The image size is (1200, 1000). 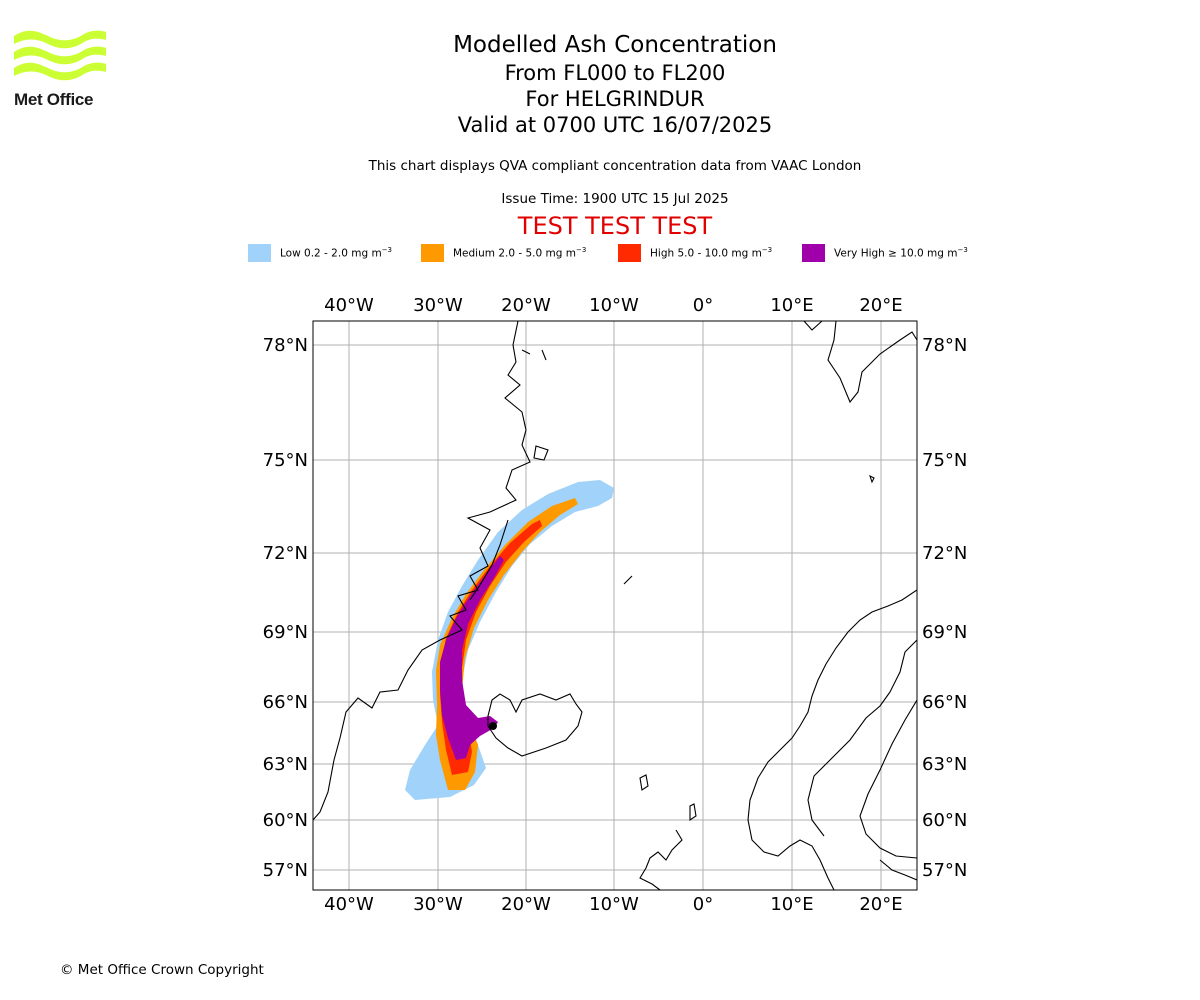 I want to click on lat-labels-left: 78°N 75°N 72°N 69°N 66°N 63°N 60°N 57°N, so click(x=285, y=608).